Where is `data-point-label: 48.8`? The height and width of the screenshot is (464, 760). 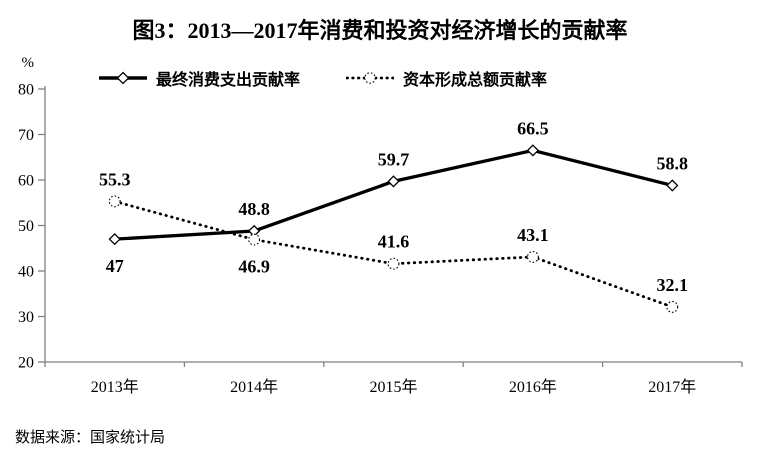
data-point-label: 48.8 is located at coordinates (254, 209).